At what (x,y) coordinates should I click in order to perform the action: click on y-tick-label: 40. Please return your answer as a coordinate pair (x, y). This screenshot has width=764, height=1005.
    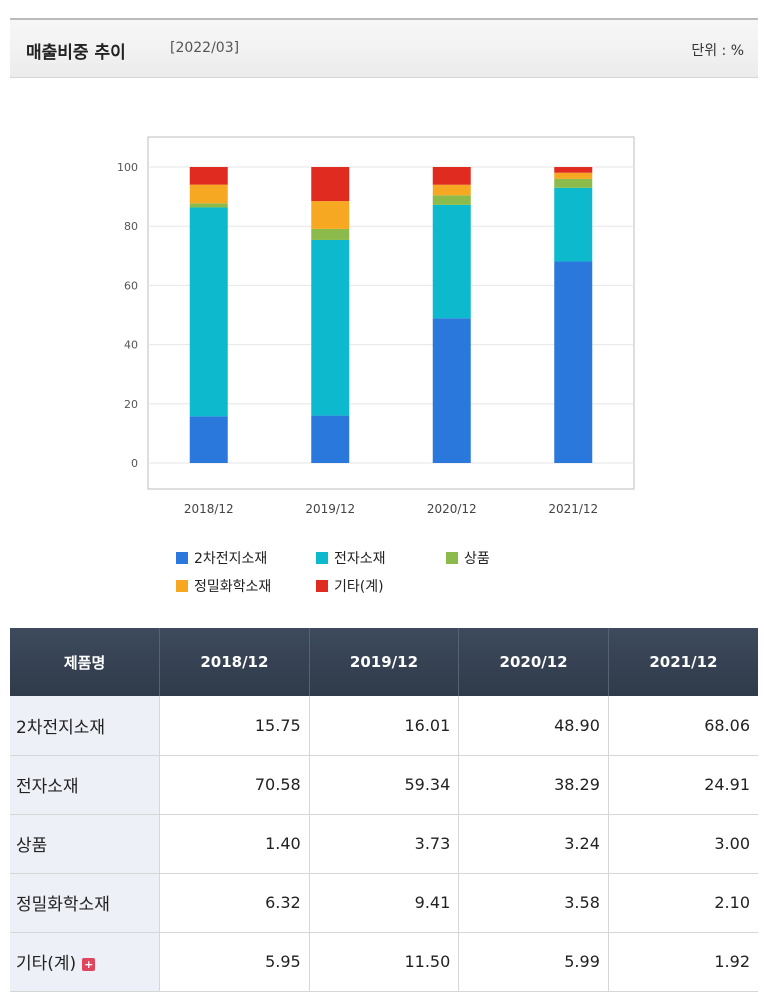
    Looking at the image, I should click on (131, 345).